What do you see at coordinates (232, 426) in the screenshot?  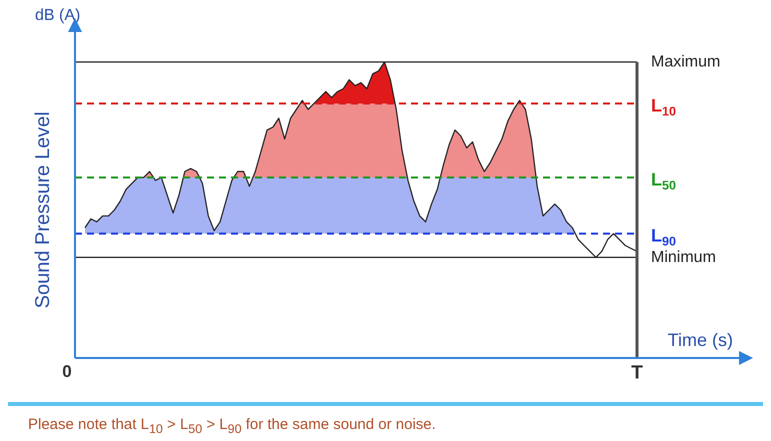 I see `text: Please note that L$_{10}$ > L$_{50}$ > L$_{90}$ for the same sound or noise.` at bounding box center [232, 426].